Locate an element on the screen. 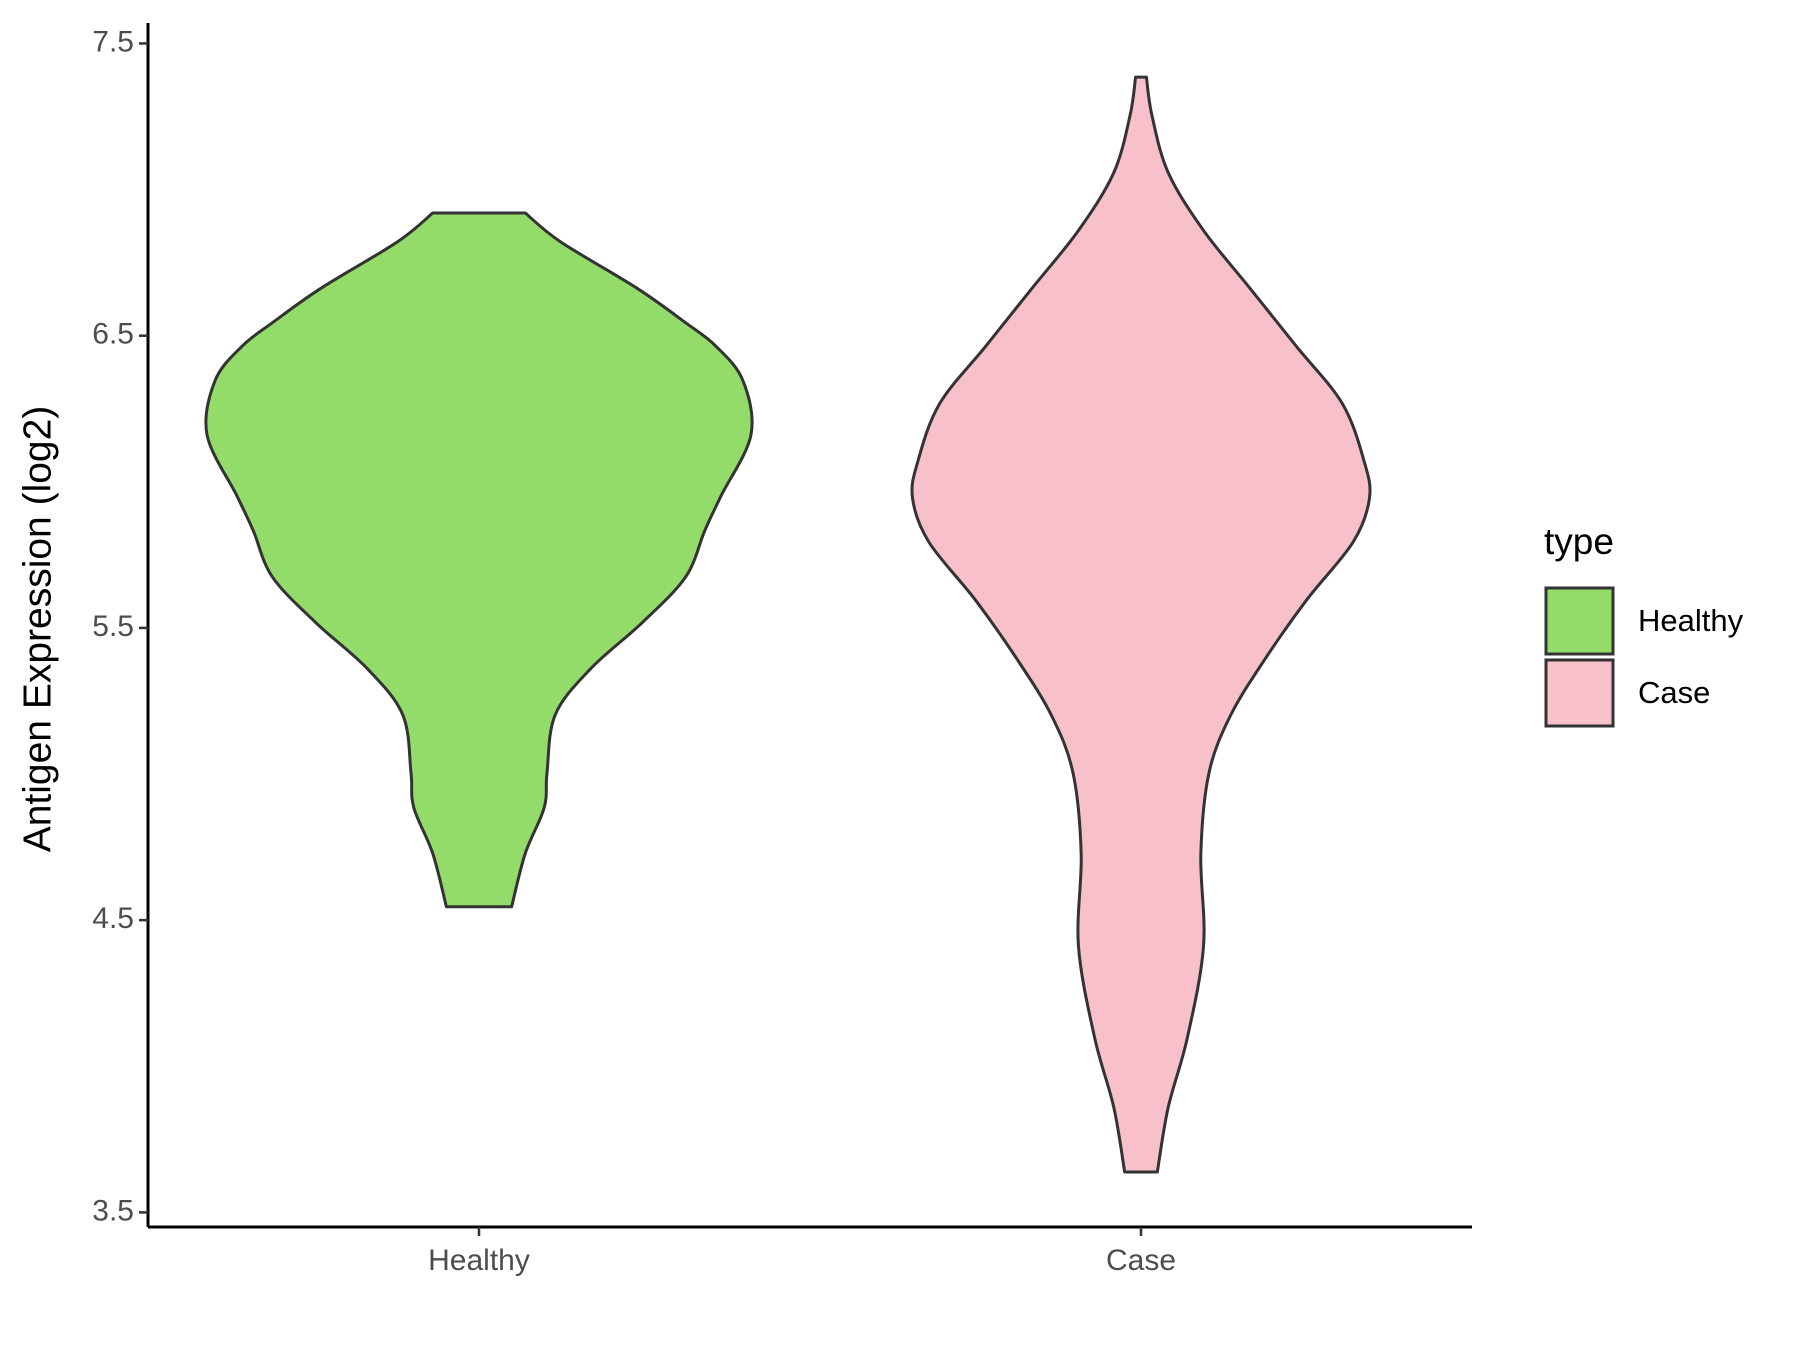  y-tick-label: 4.5 is located at coordinates (113, 918).